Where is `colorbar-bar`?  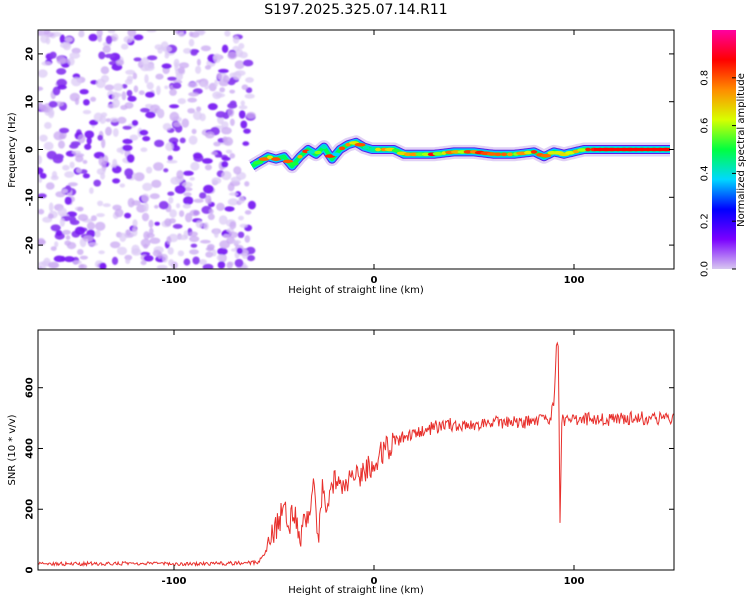 colorbar-bar is located at coordinates (724, 149).